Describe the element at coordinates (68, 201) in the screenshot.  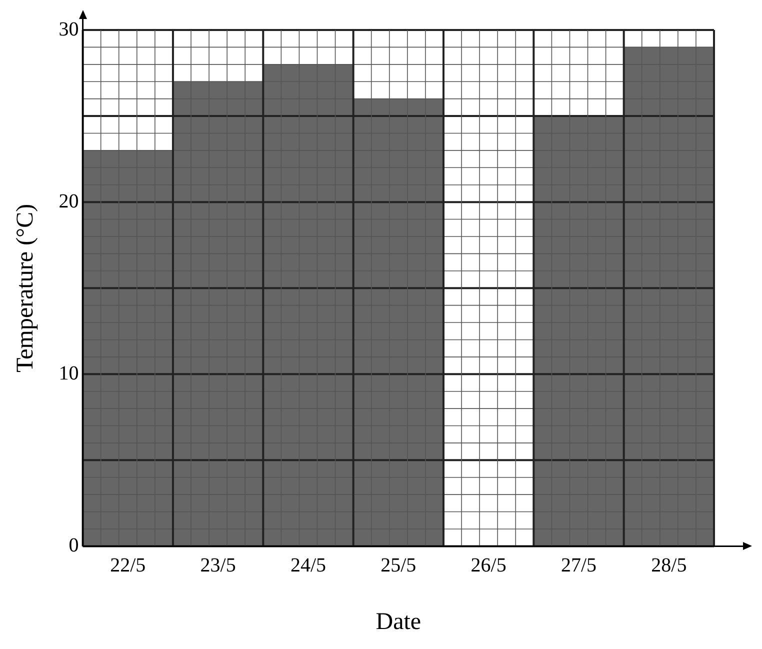
I see `y-tick-label: 20` at that location.